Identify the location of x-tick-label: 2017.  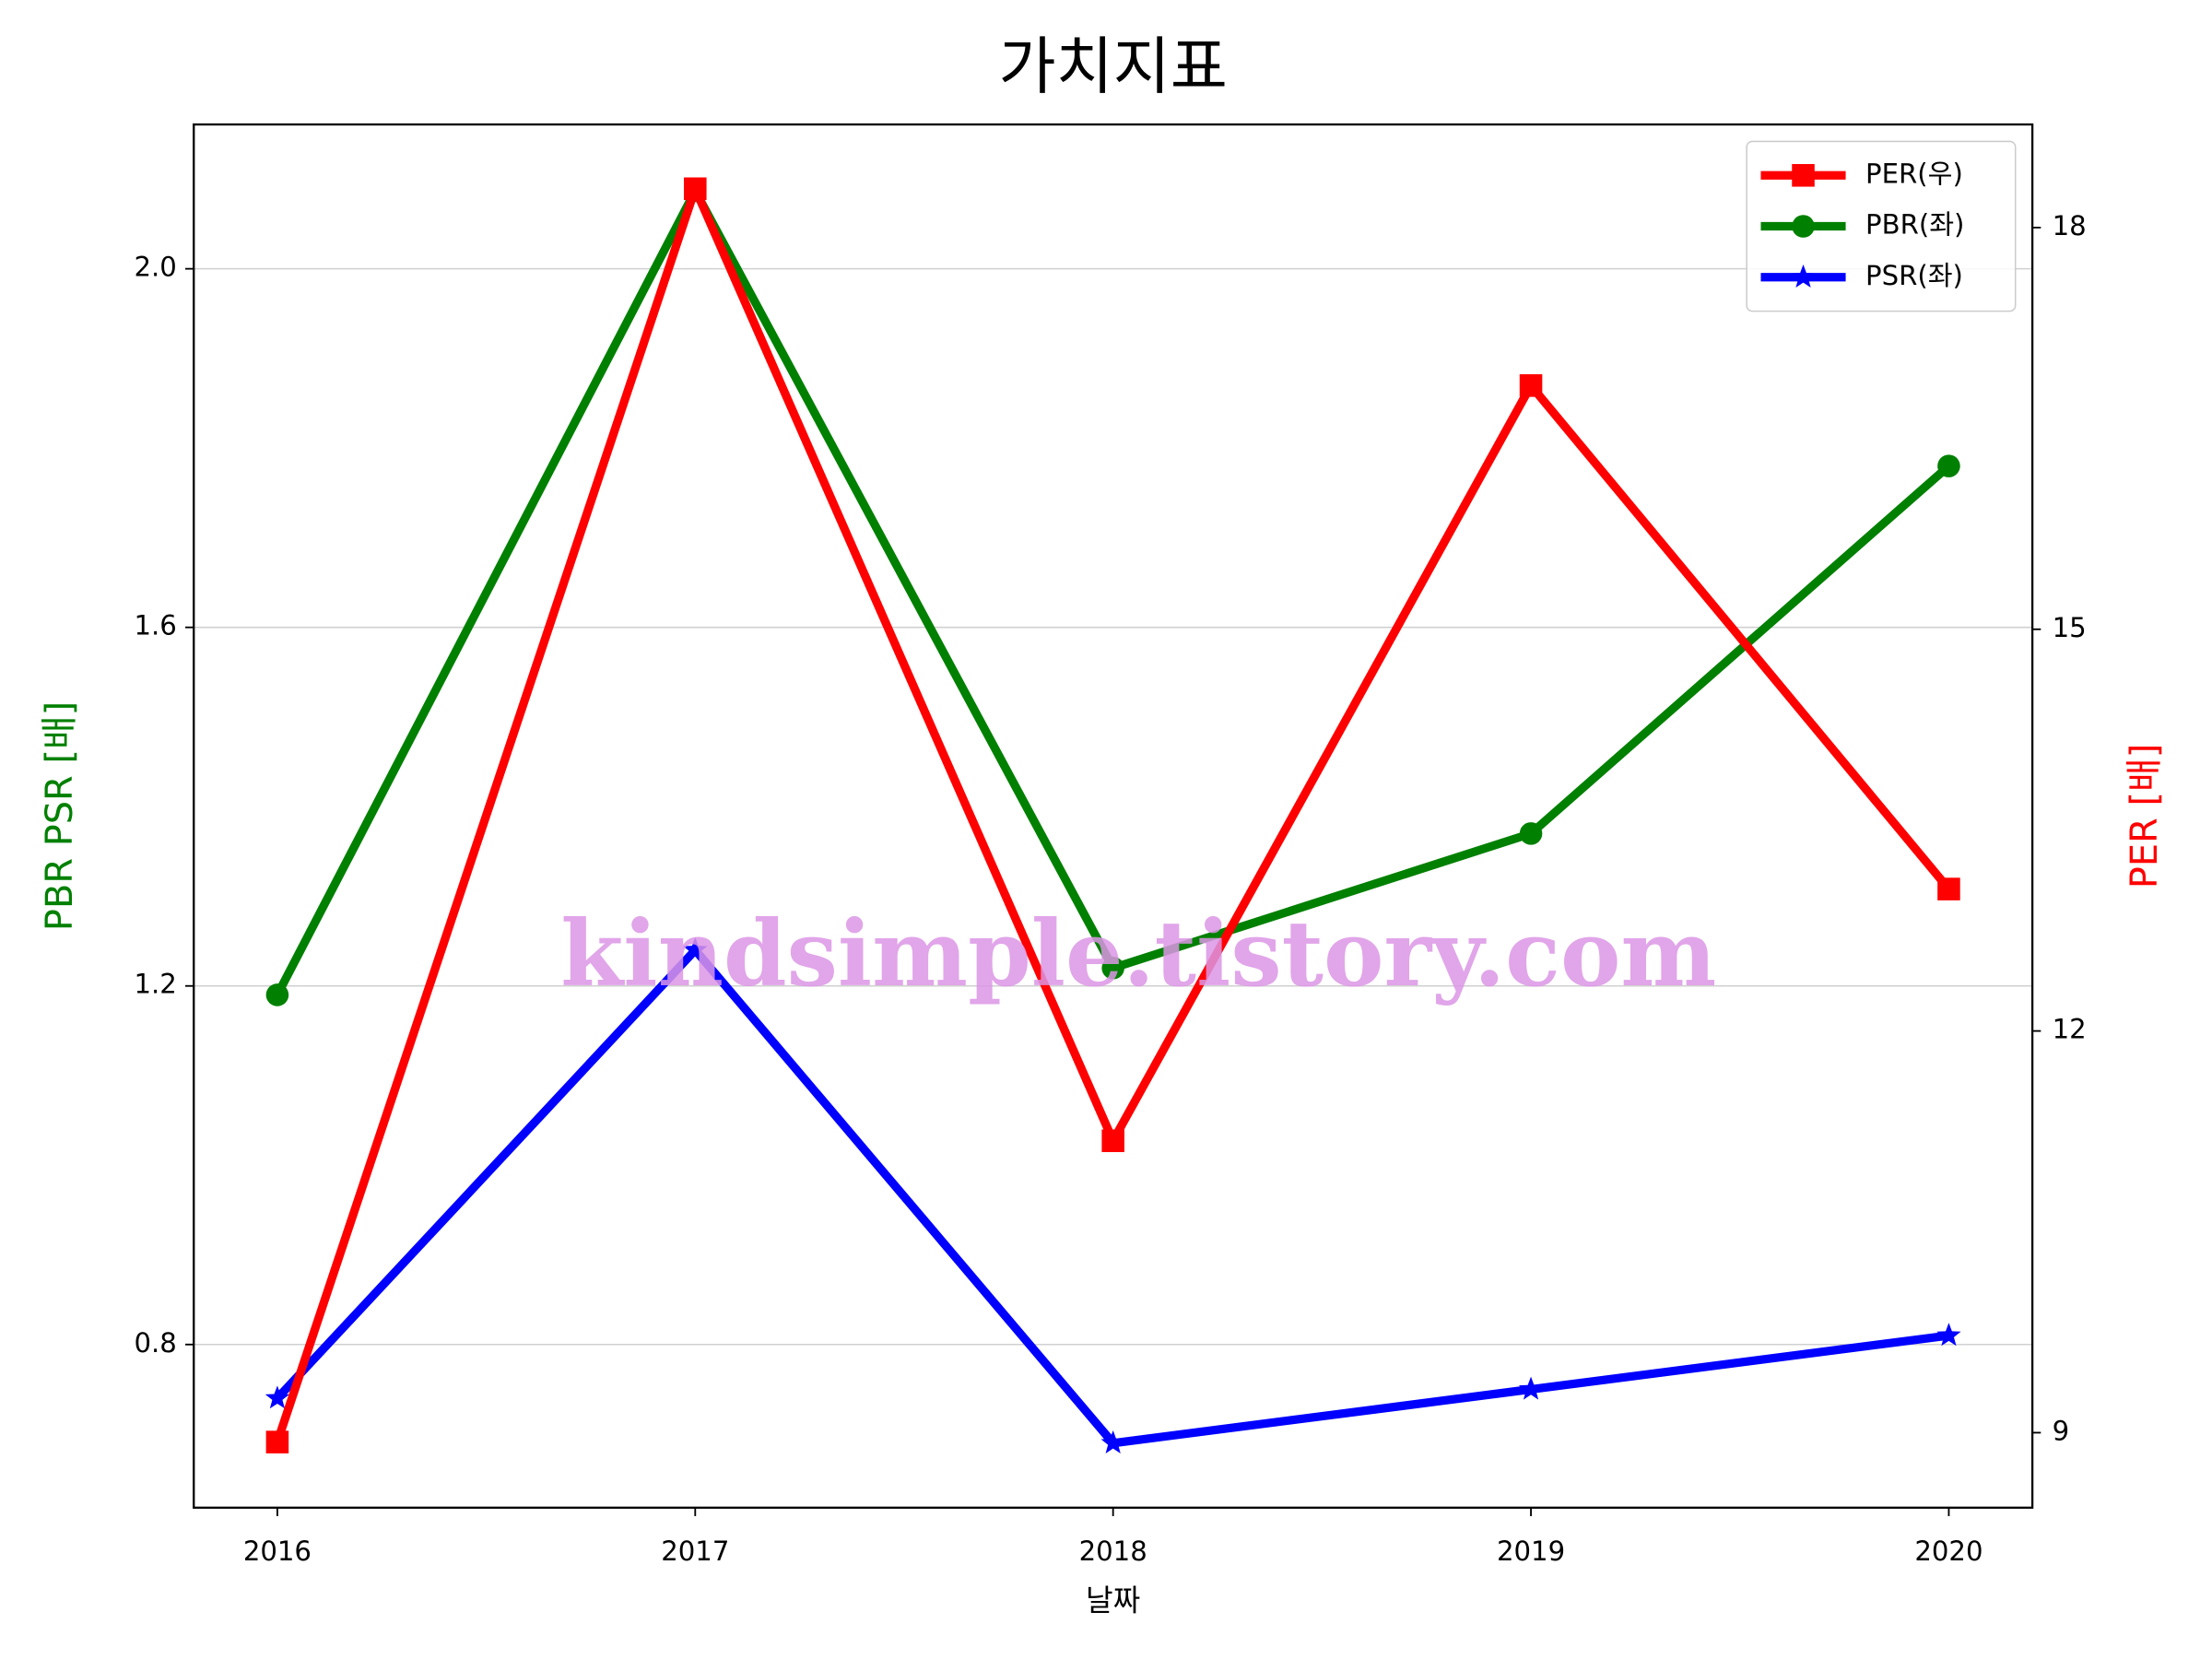
(695, 1551).